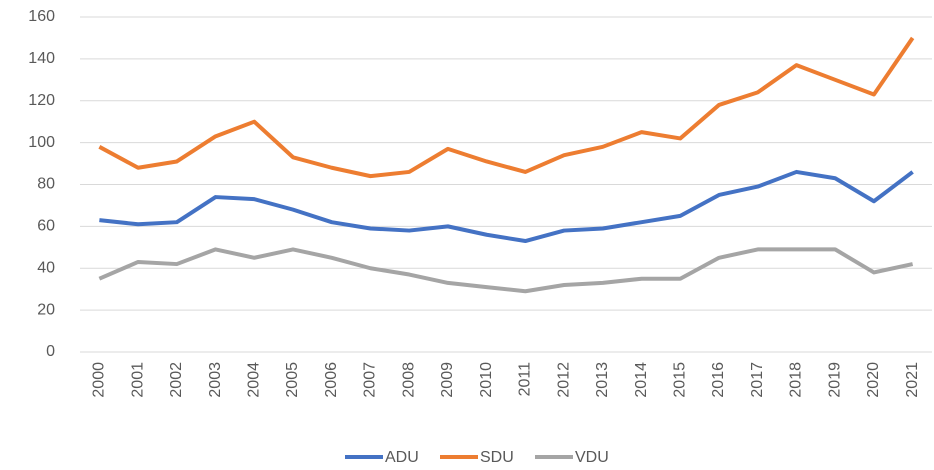 This screenshot has height=470, width=934. What do you see at coordinates (402, 457) in the screenshot?
I see `legend-label: ADU` at bounding box center [402, 457].